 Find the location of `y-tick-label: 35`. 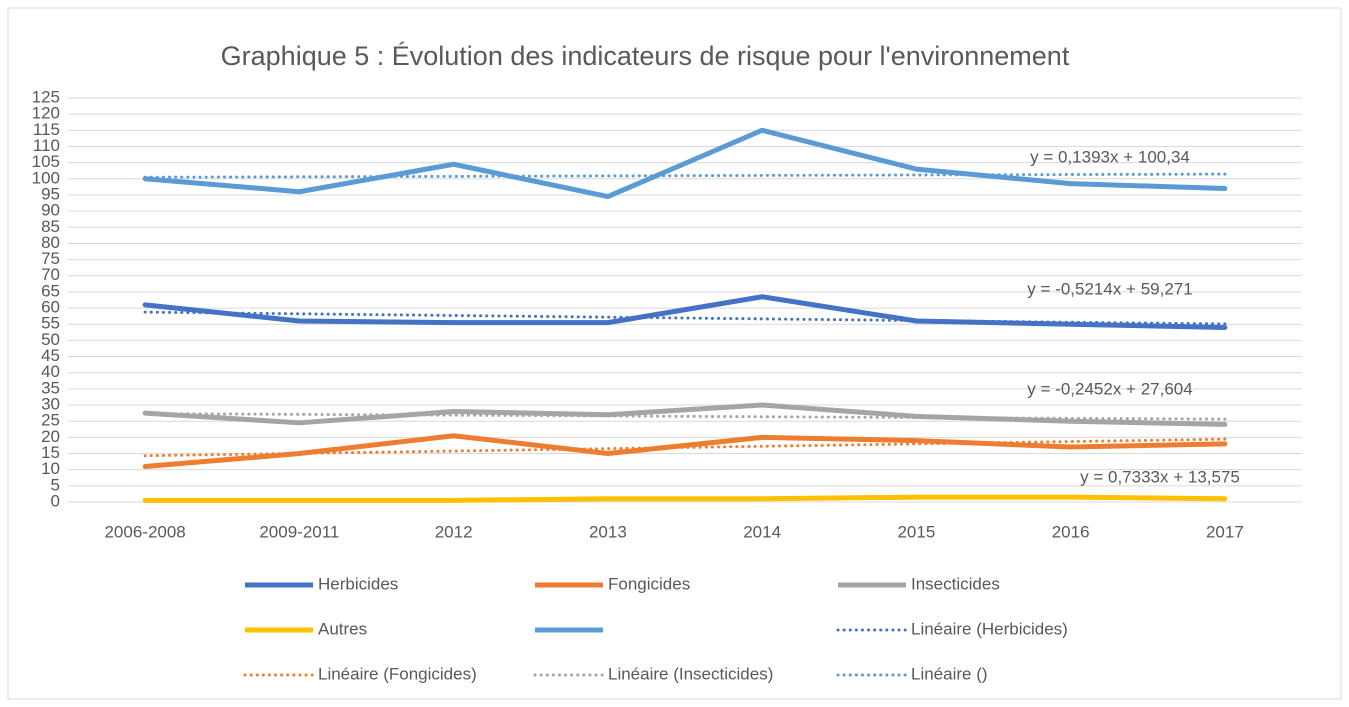

y-tick-label: 35 is located at coordinates (50, 387).